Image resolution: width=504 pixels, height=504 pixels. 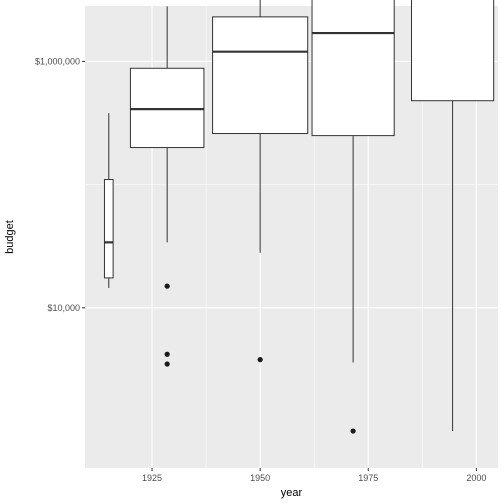 I want to click on x-tick-label: 2000, so click(x=476, y=478).